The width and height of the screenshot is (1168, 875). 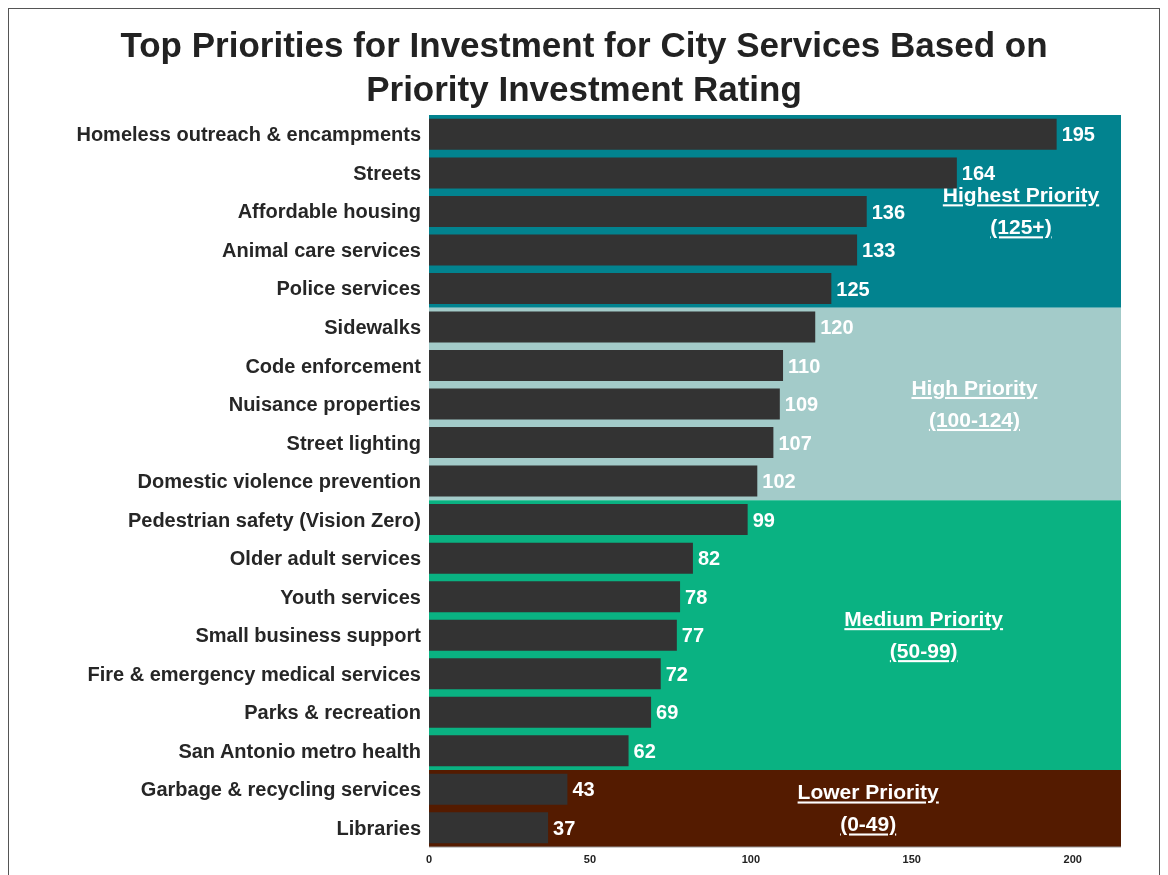 I want to click on y-tick-label: Youth services, so click(x=350, y=596).